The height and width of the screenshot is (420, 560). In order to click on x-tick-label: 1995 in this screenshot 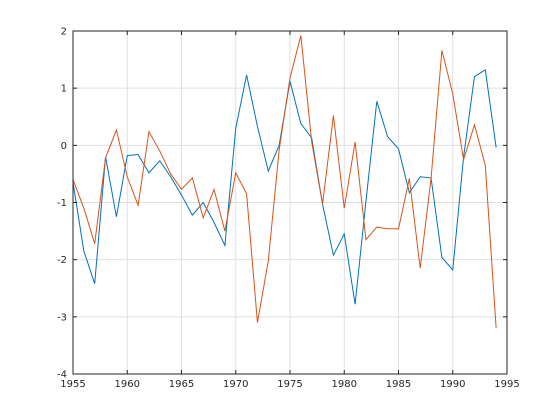, I will do `click(506, 384)`.